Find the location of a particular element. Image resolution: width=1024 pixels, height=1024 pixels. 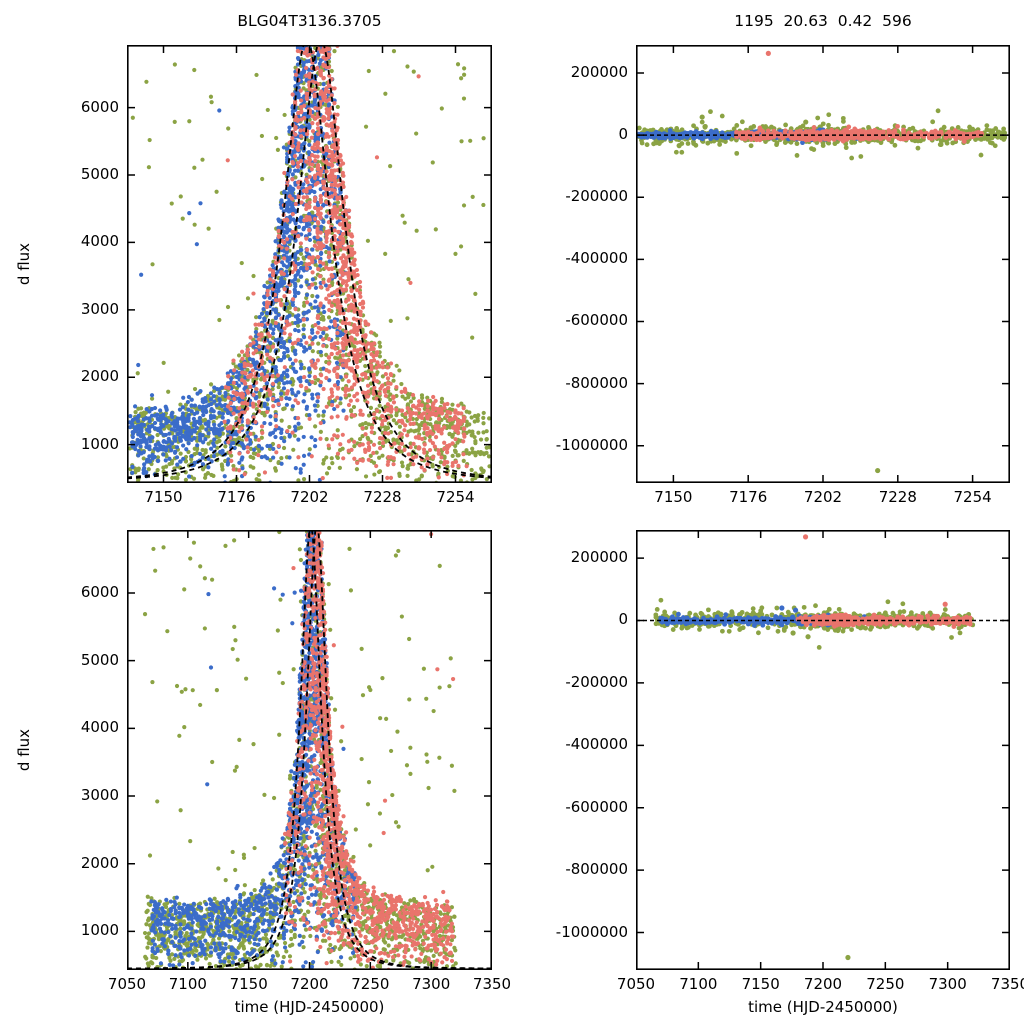

x-axis-label-bottom-left: time (HJD-2450000) is located at coordinates (309, 1007).